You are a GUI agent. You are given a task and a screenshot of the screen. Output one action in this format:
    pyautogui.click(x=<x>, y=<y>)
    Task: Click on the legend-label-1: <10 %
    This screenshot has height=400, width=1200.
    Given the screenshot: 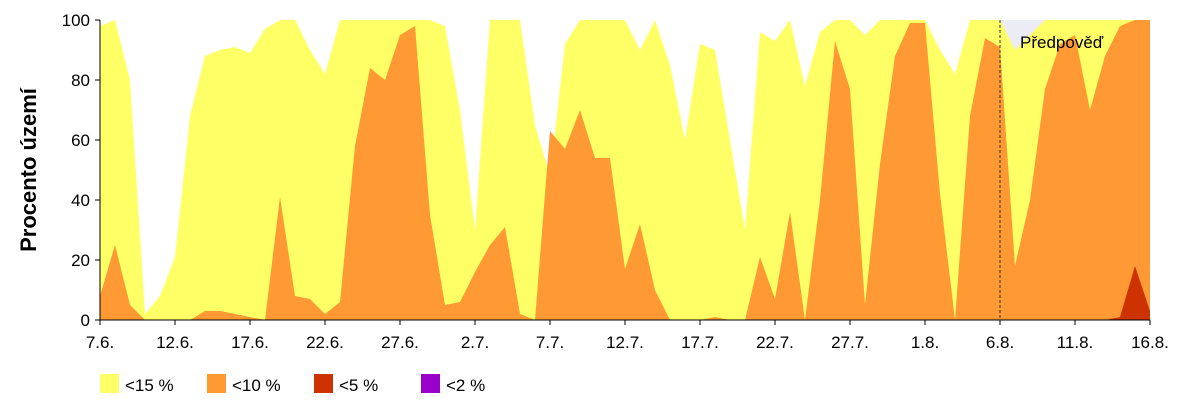 What is the action you would take?
    pyautogui.click(x=256, y=385)
    